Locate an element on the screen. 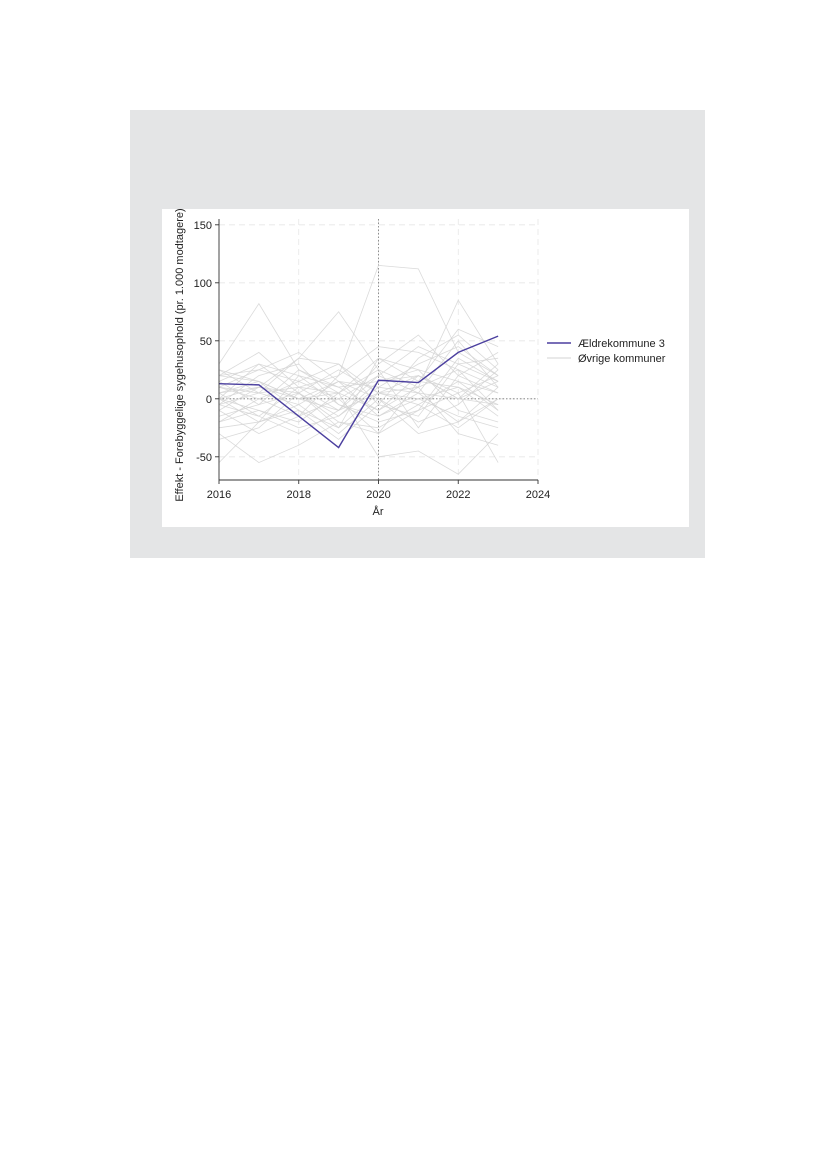 The height and width of the screenshot is (1169, 827). other-municipalities-lines is located at coordinates (358, 369).